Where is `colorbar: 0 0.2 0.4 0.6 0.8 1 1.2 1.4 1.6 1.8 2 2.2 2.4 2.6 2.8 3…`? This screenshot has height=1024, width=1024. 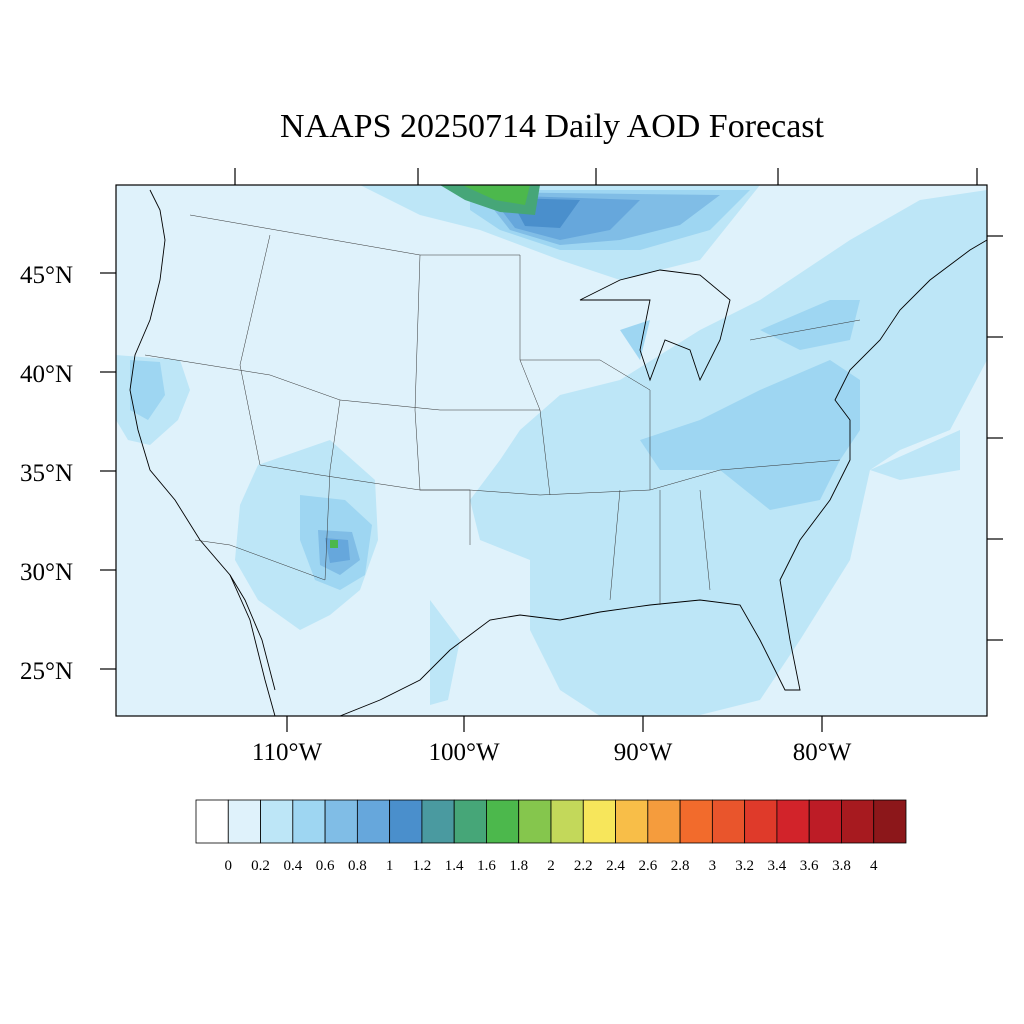
colorbar: 0 0.2 0.4 0.6 0.8 1 1.2 1.4 1.6 1.8 2 2.2 2.4 2.6 2.8 3… is located at coordinates (551, 836).